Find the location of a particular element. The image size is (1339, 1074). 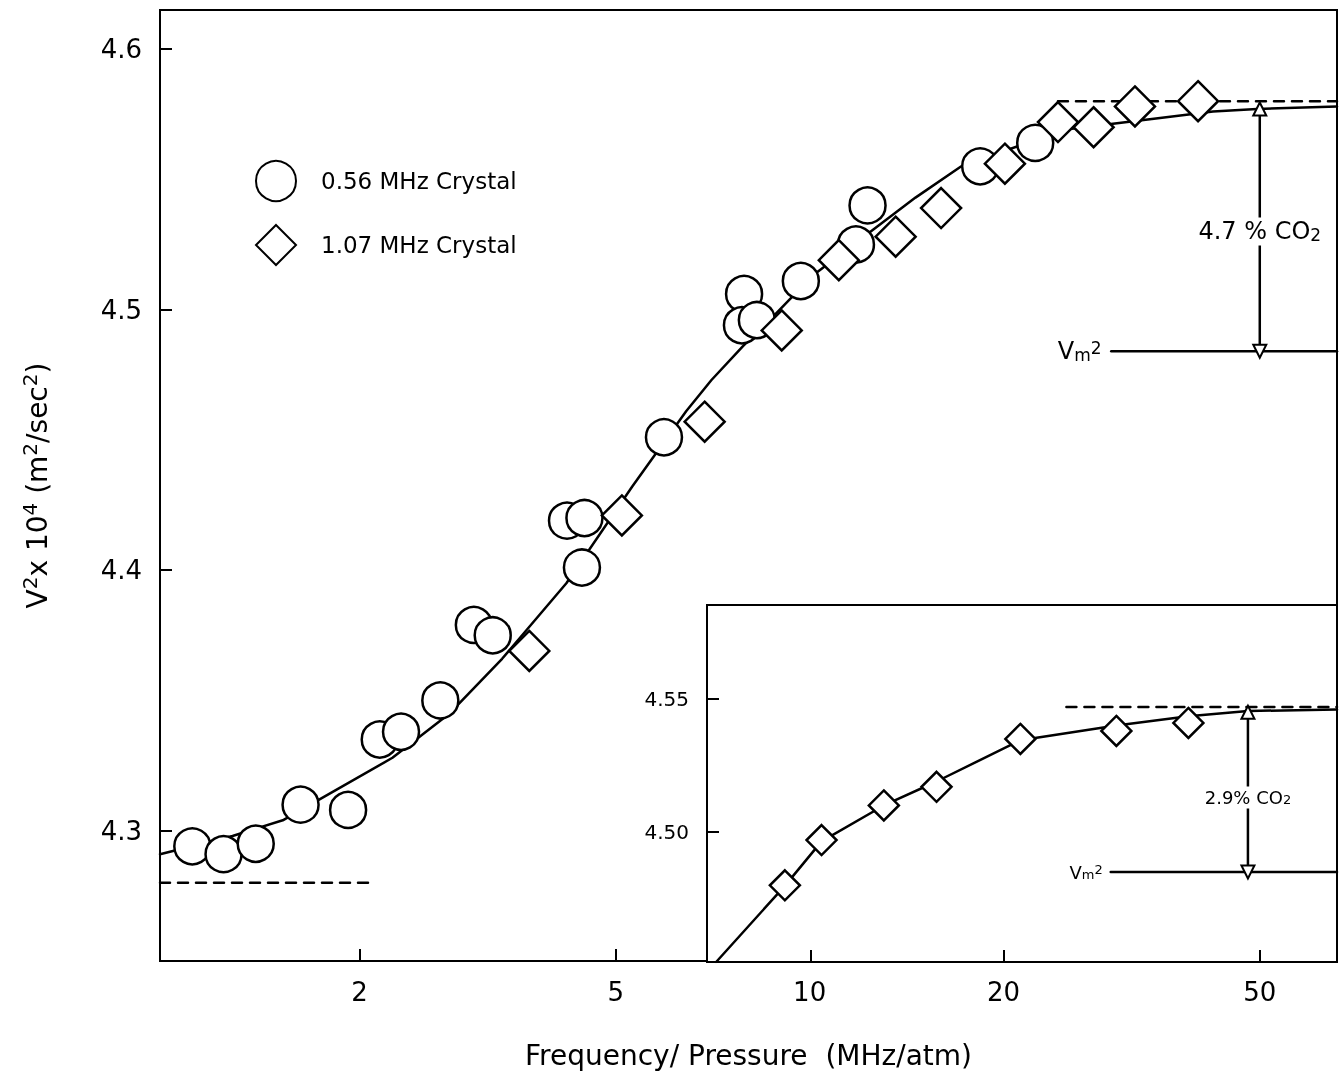

y-tick-label: 4.50 is located at coordinates (666, 832).